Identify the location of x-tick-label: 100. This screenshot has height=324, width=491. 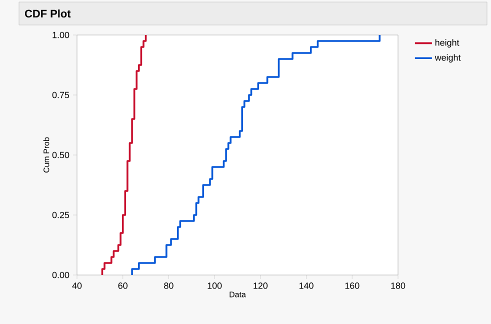
(215, 285).